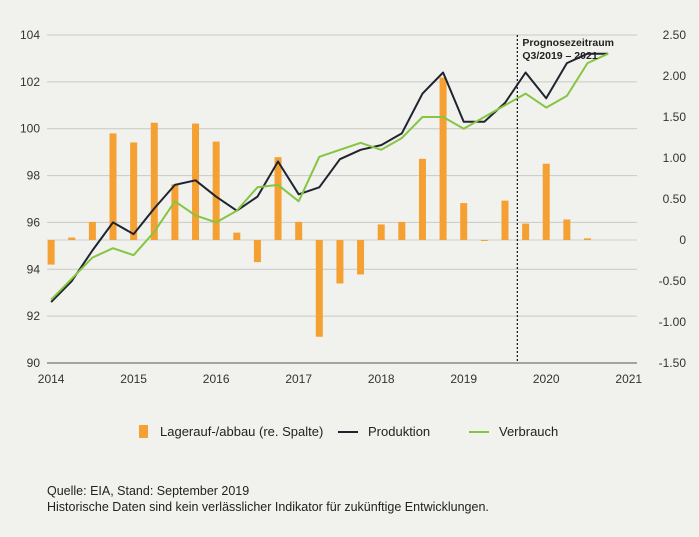  What do you see at coordinates (34, 316) in the screenshot?
I see `left-tick-6: 92` at bounding box center [34, 316].